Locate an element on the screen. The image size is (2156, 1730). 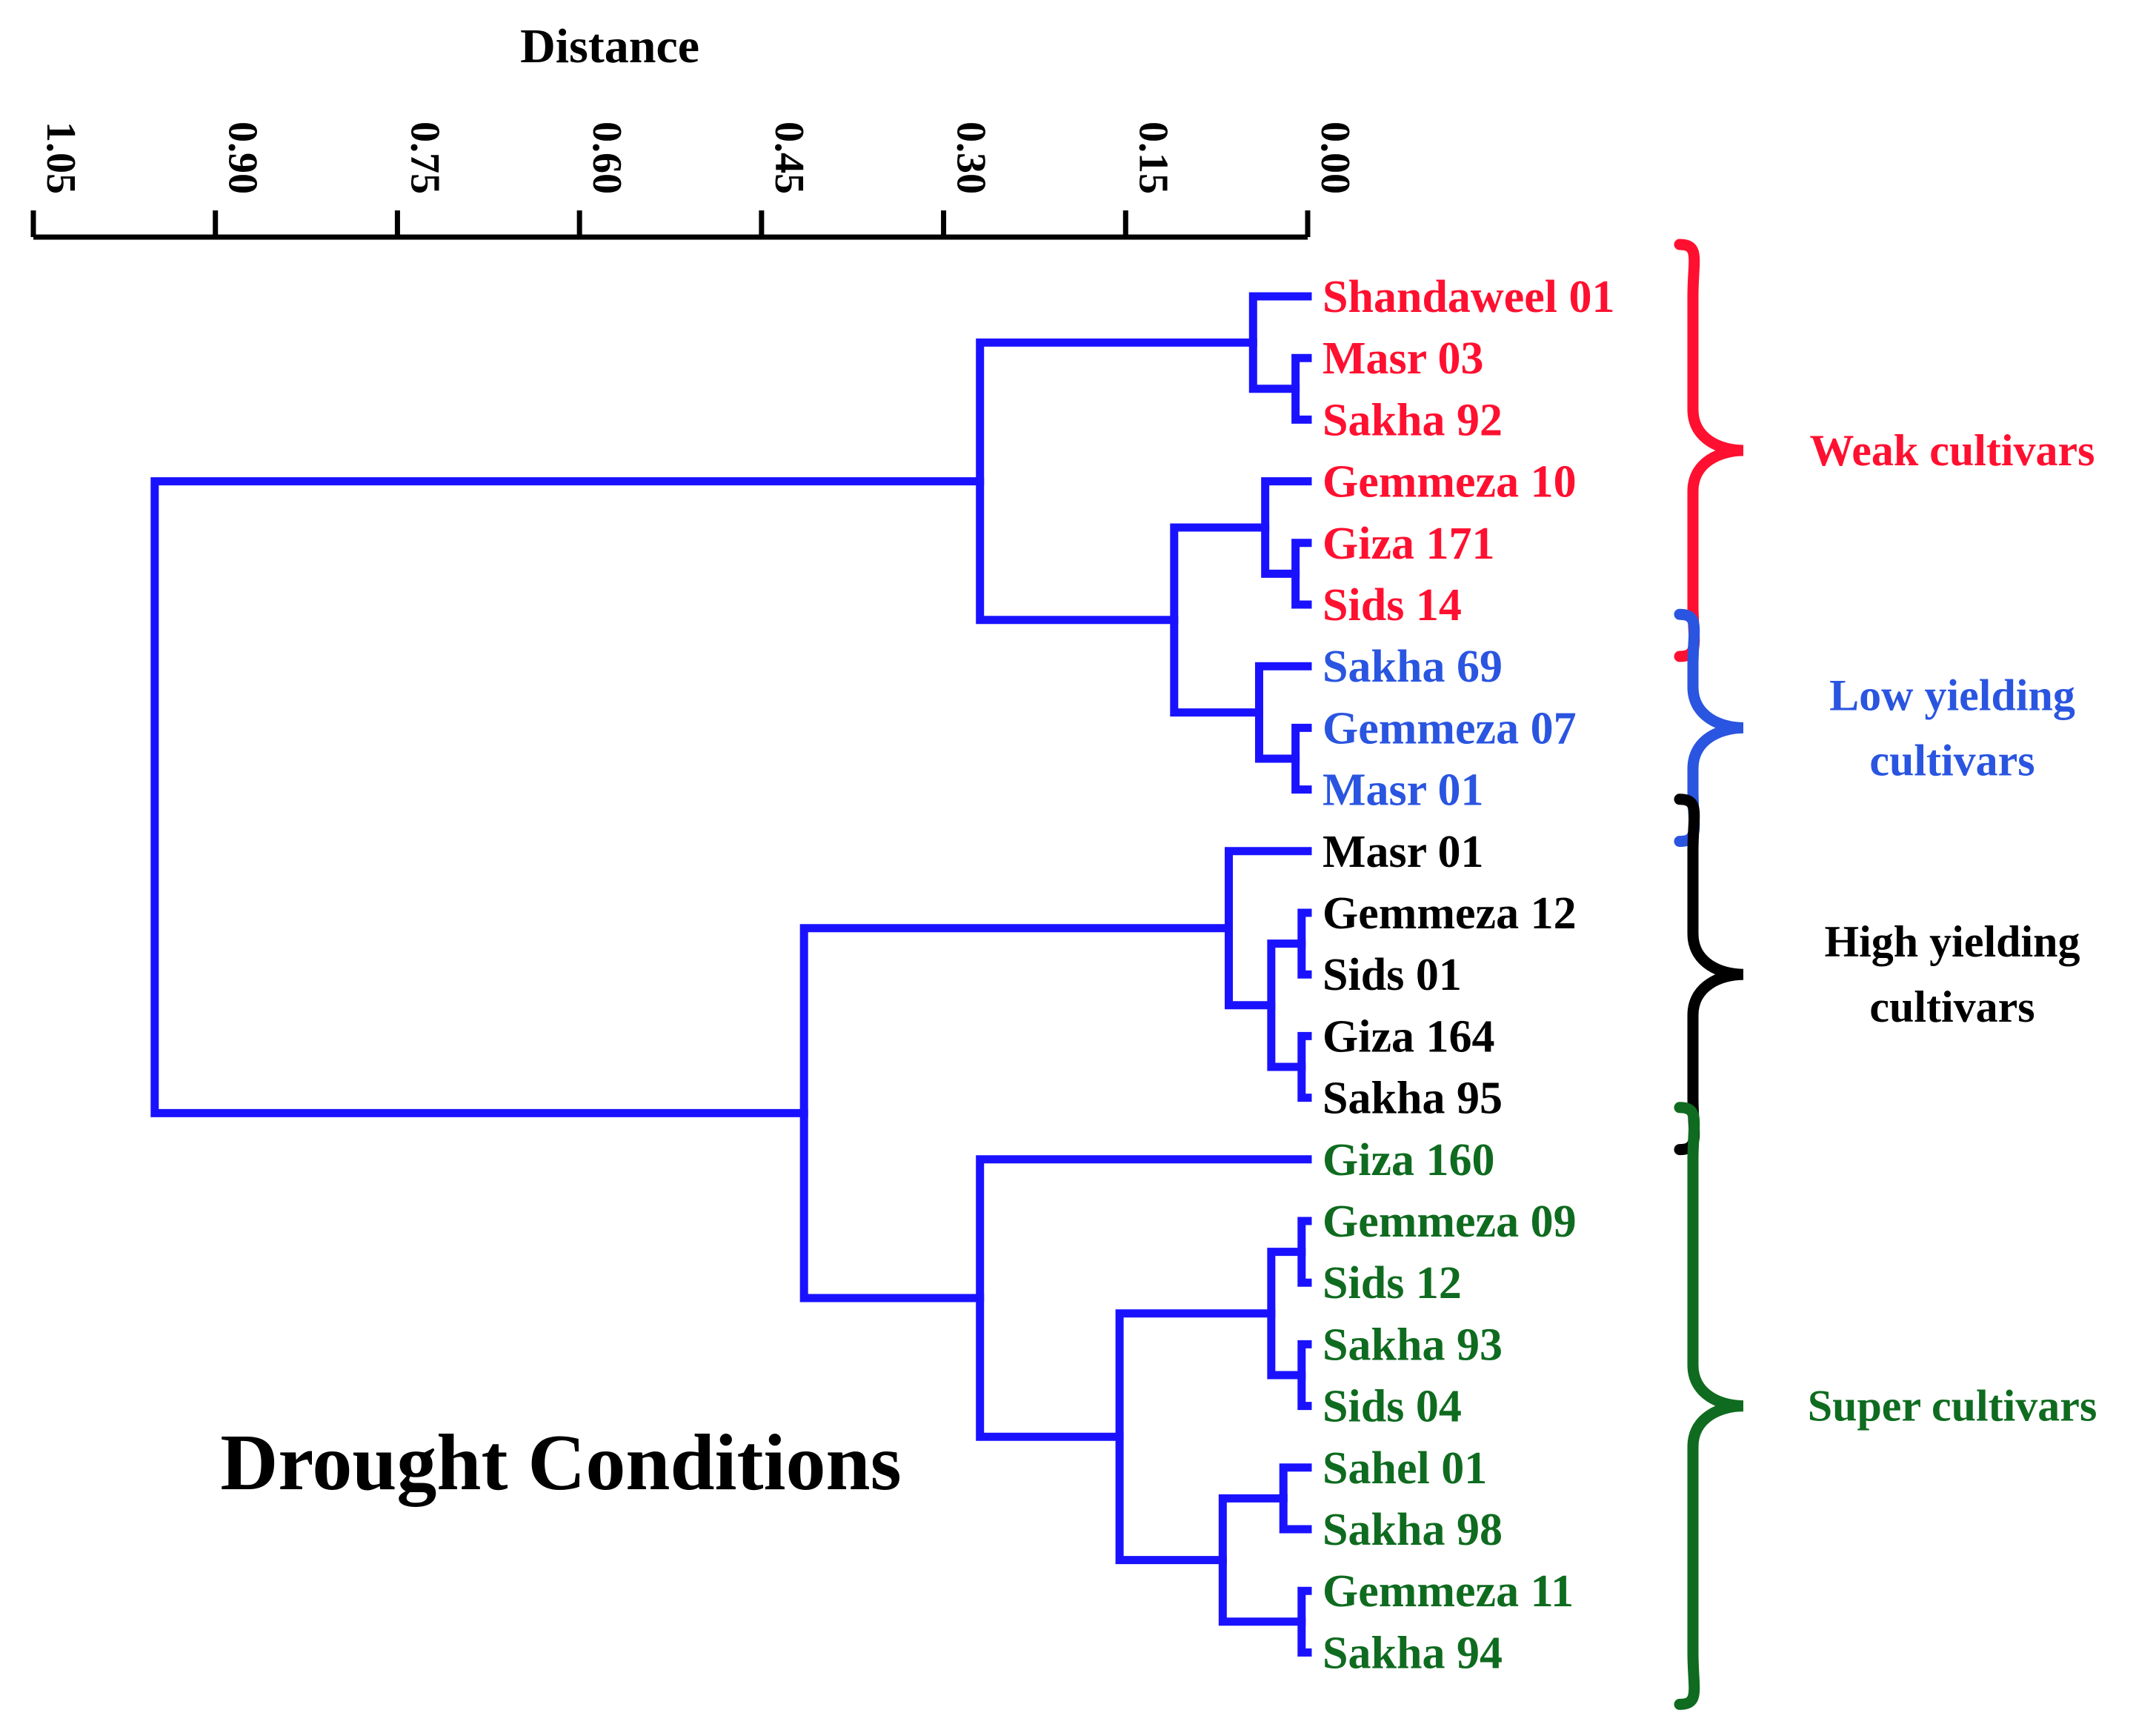
tick-label: 0.30 is located at coordinates (971, 158).